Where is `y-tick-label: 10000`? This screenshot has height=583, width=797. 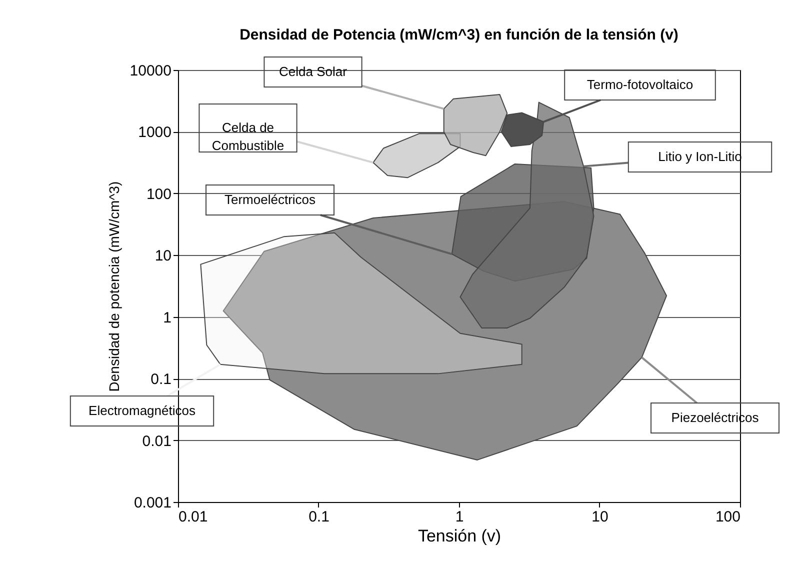
y-tick-label: 10000 is located at coordinates (151, 71).